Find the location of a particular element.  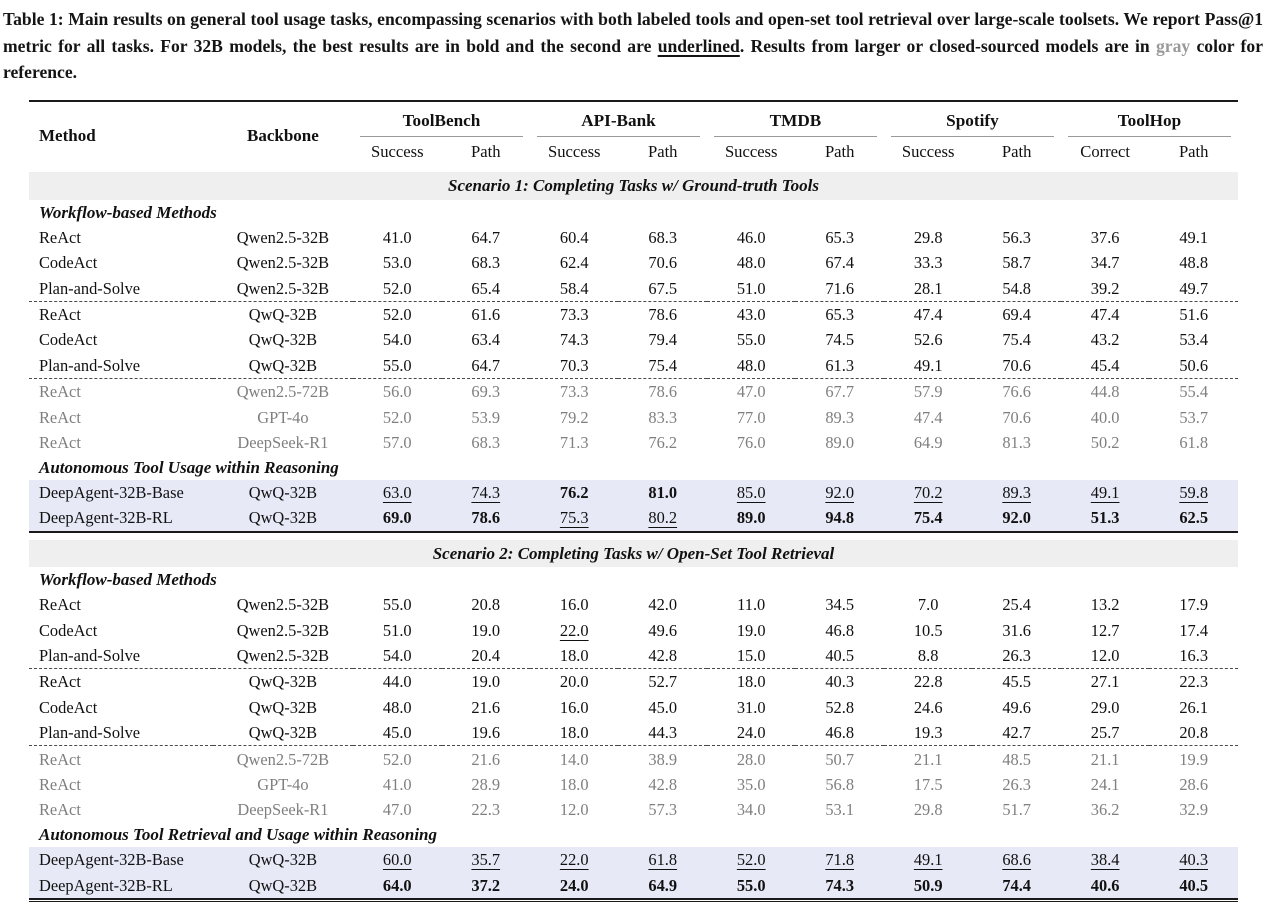

value-cell: 28.0 is located at coordinates (751, 758).